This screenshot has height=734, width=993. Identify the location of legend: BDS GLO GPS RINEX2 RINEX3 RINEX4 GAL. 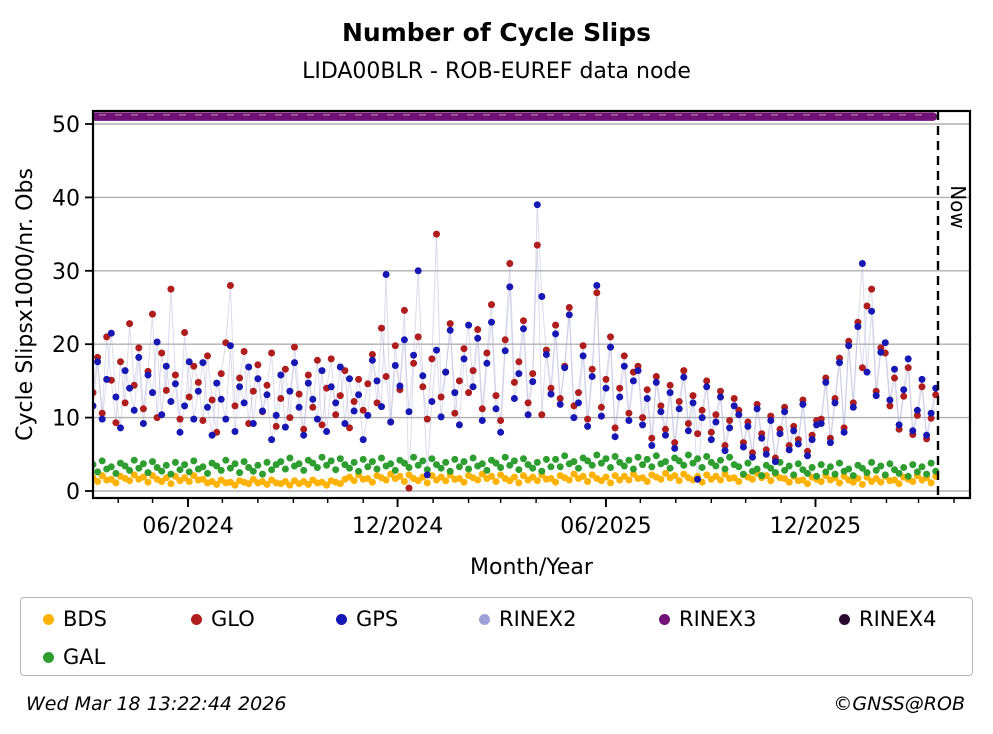
(496, 636).